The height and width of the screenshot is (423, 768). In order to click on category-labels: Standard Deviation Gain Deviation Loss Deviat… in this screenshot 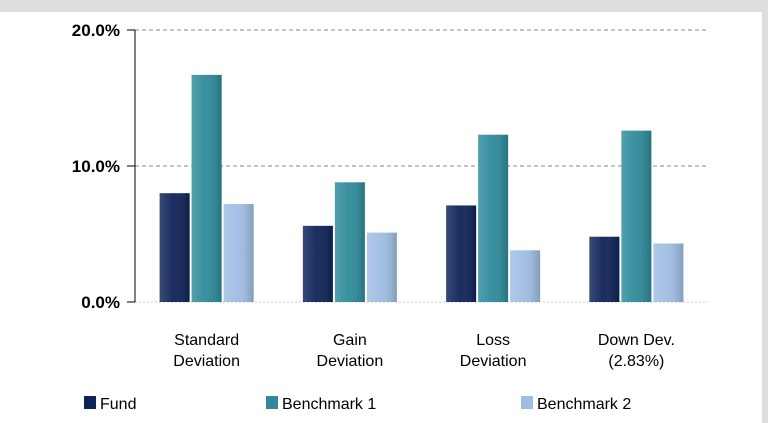, I will do `click(424, 351)`.